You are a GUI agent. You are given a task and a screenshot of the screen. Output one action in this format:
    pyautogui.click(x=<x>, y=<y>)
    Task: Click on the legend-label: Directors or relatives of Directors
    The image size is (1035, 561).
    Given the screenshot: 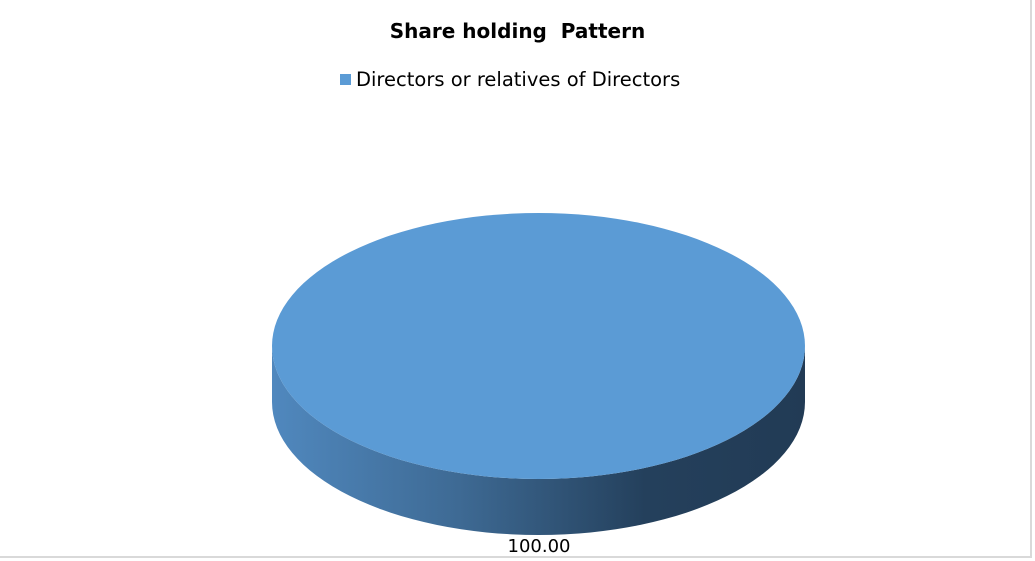 What is the action you would take?
    pyautogui.click(x=518, y=79)
    